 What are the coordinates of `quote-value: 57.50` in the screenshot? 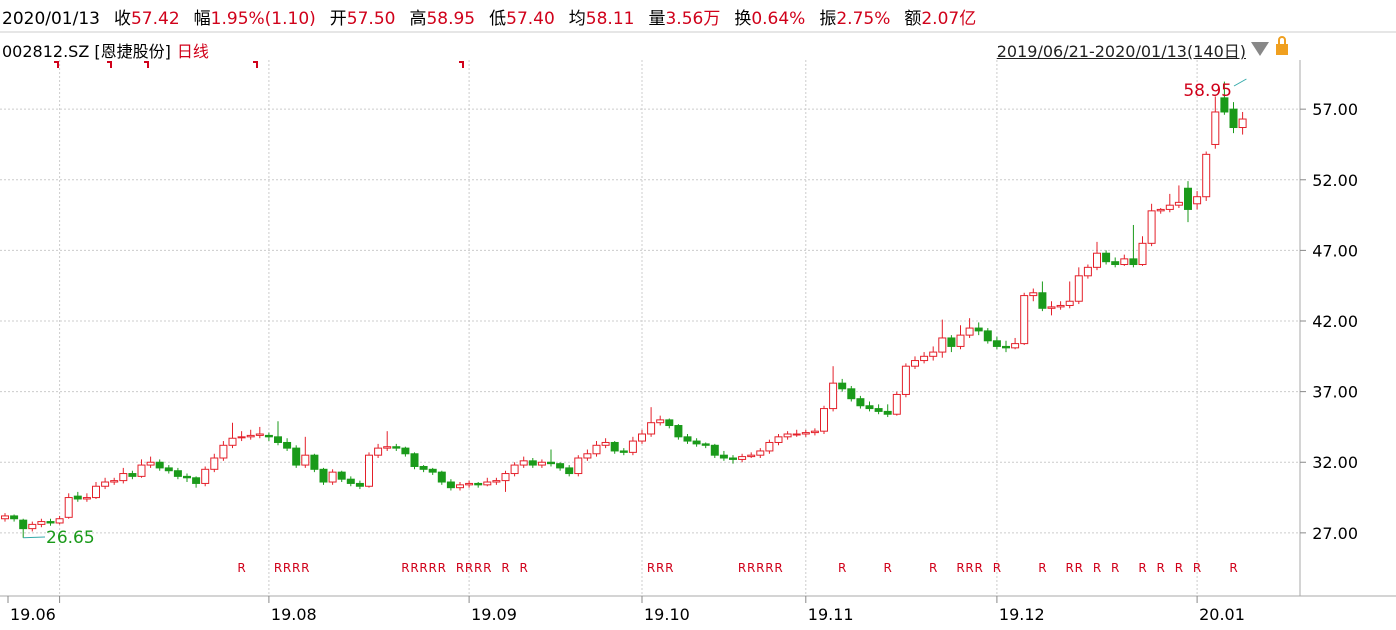 It's located at (371, 19).